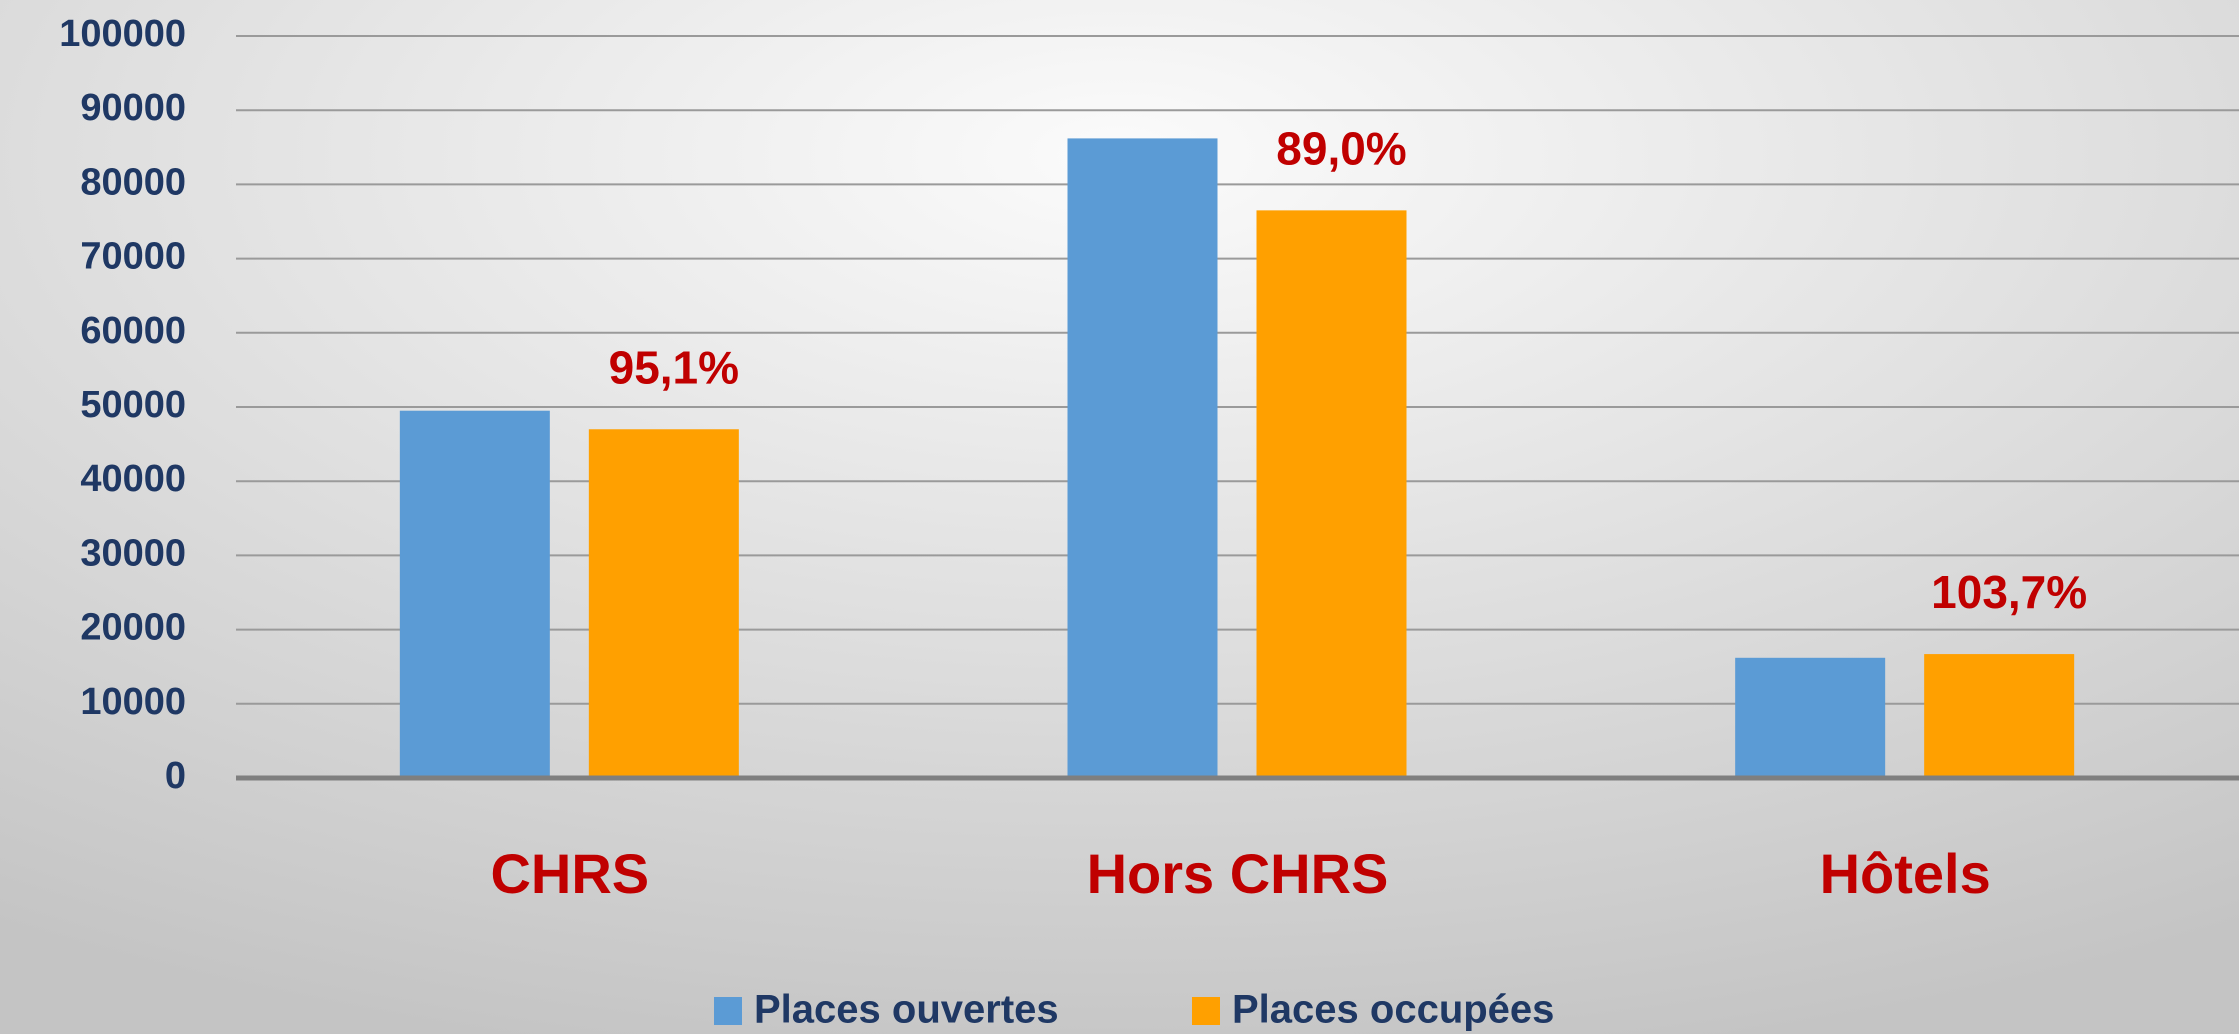  What do you see at coordinates (1393, 1010) in the screenshot?
I see `legend-label: Places occupées` at bounding box center [1393, 1010].